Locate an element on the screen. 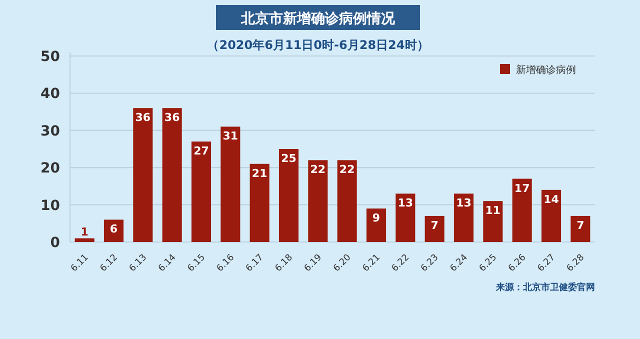  data-label: 6 is located at coordinates (114, 229).